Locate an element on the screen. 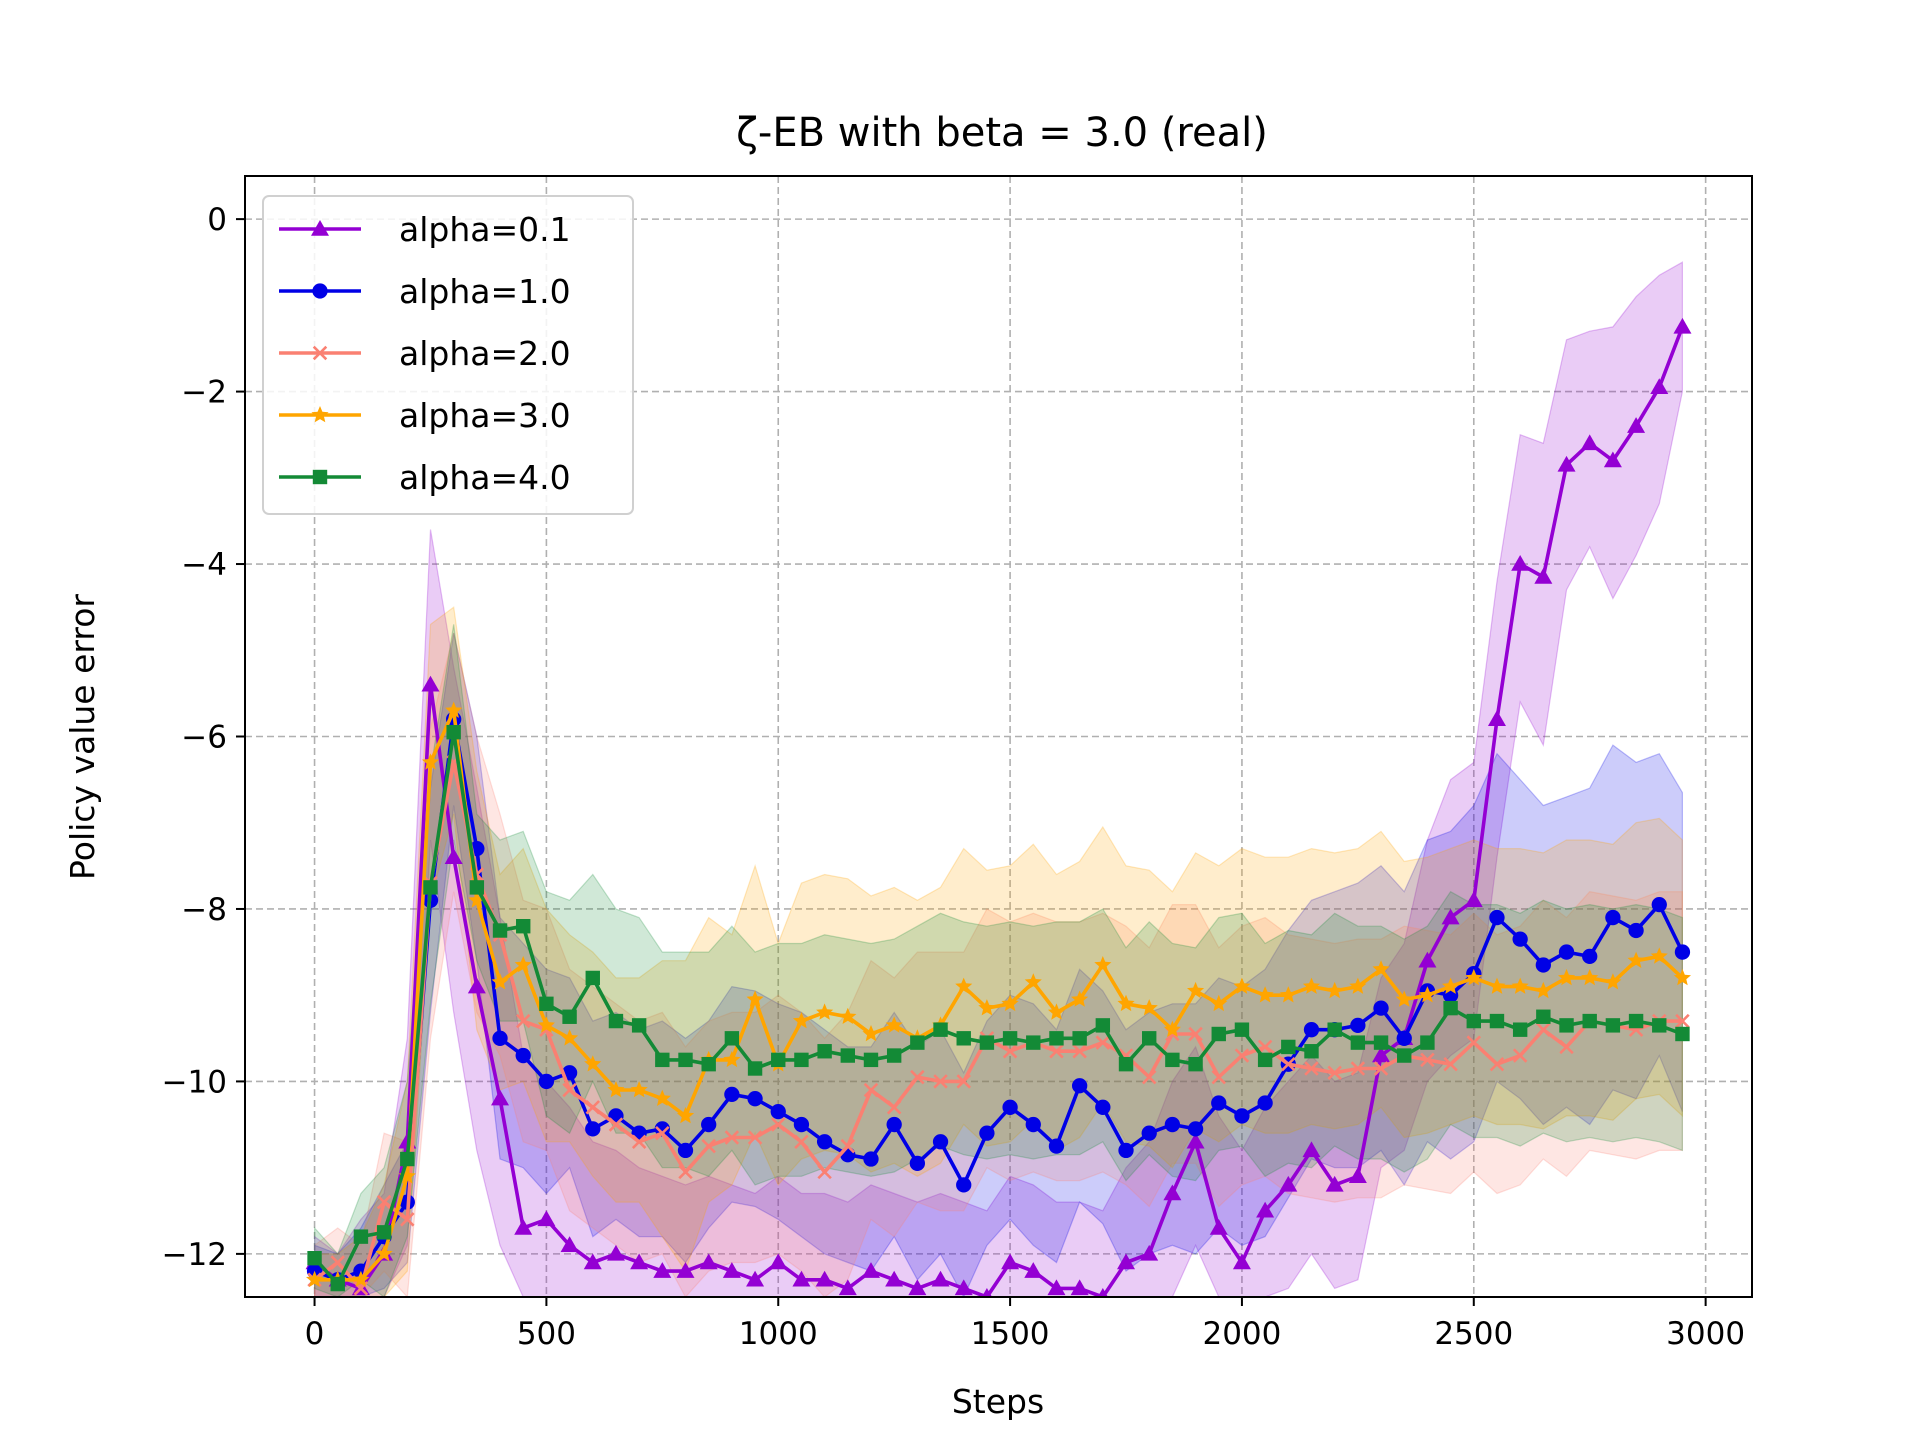  y-tick-label: 0 is located at coordinates (217, 220).